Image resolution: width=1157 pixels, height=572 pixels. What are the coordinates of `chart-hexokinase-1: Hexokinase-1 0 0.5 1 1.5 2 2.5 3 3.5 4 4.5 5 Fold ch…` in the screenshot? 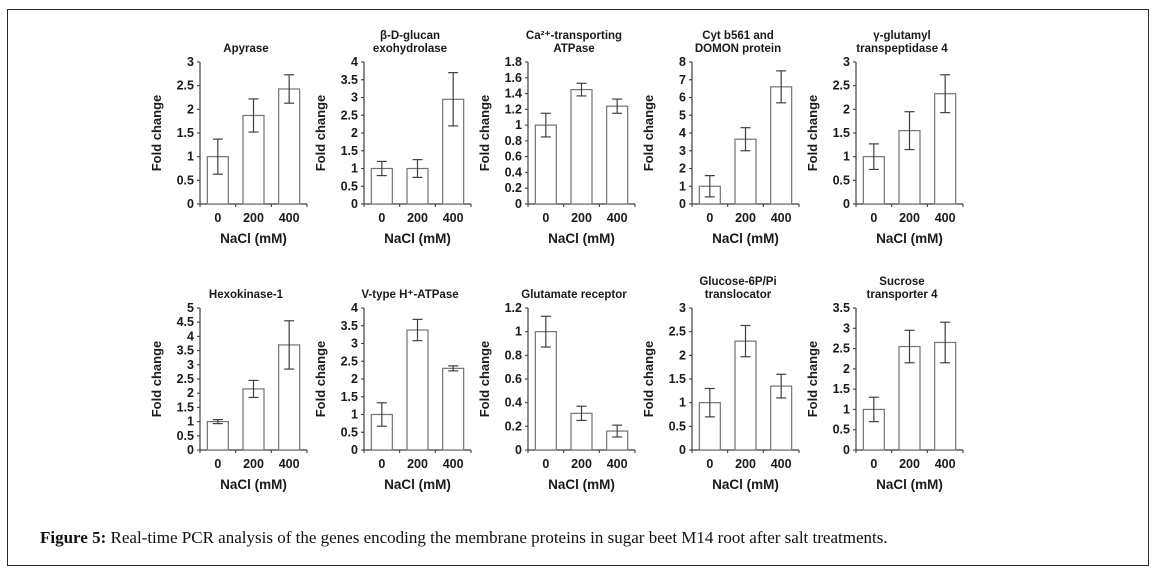 It's located at (232, 387).